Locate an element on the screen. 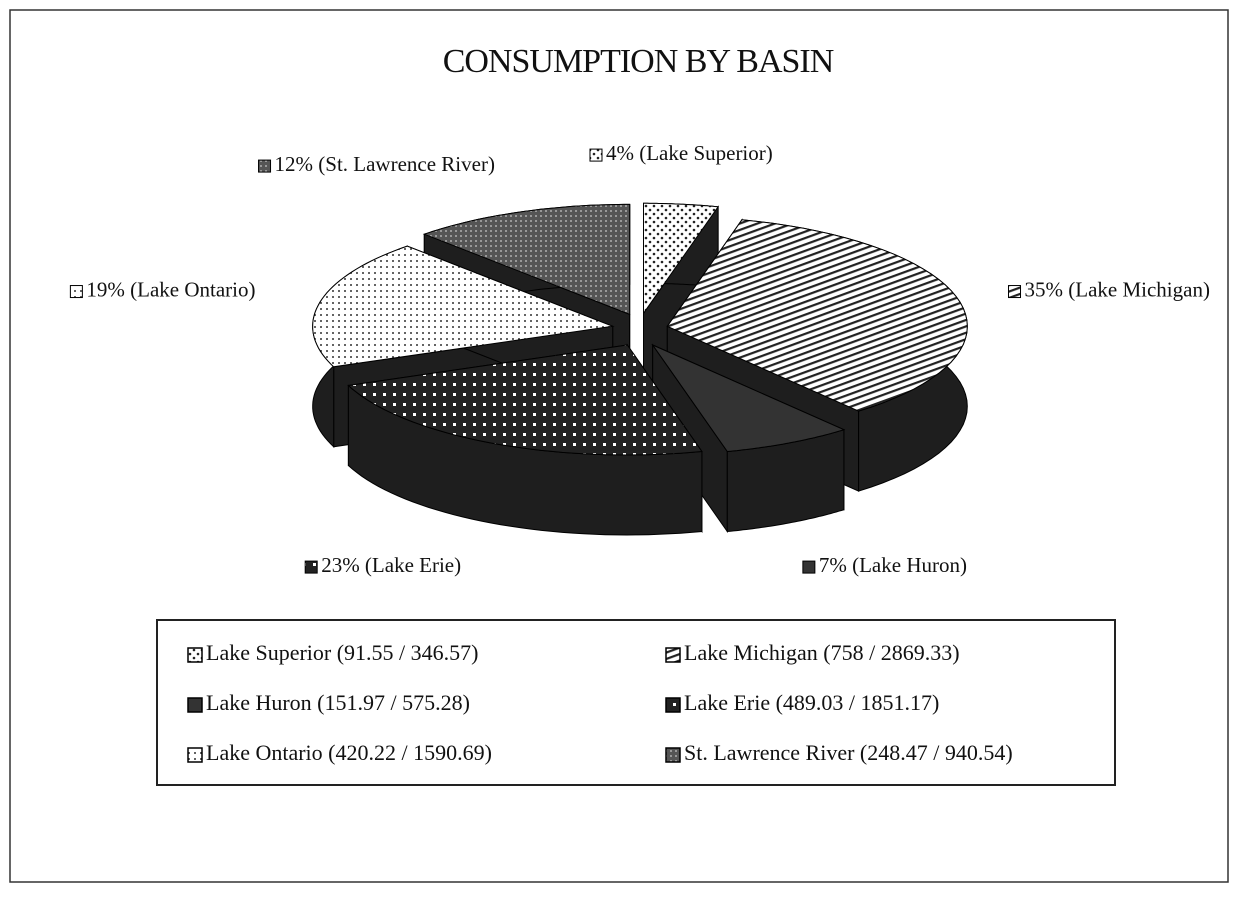 This screenshot has height=897, width=1238. legend-label: Lake Erie (489.03 / 1851.17) is located at coordinates (811, 702).